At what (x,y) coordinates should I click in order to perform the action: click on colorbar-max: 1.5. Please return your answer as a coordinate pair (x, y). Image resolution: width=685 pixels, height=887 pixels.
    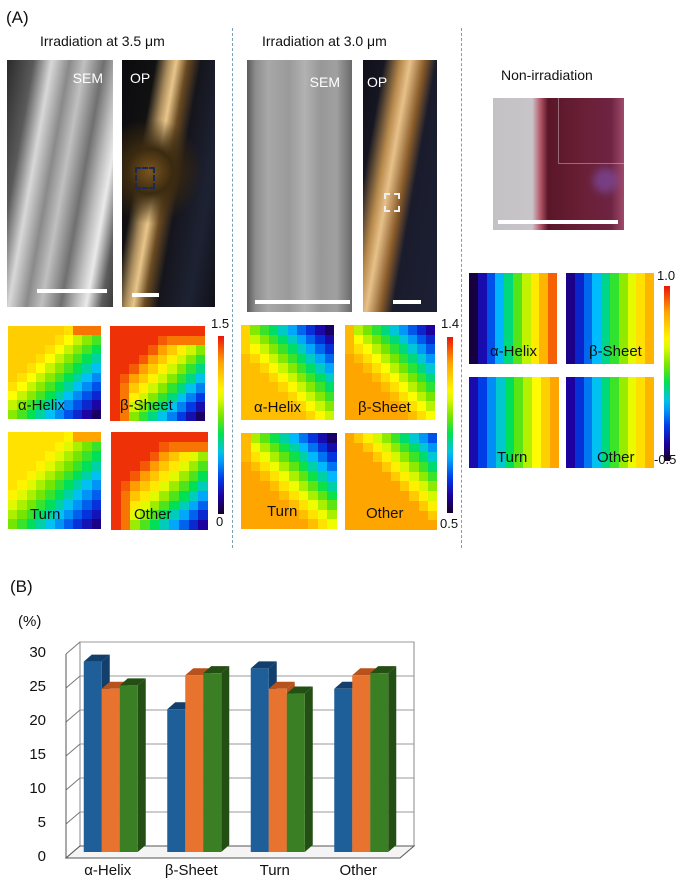
    Looking at the image, I should click on (220, 323).